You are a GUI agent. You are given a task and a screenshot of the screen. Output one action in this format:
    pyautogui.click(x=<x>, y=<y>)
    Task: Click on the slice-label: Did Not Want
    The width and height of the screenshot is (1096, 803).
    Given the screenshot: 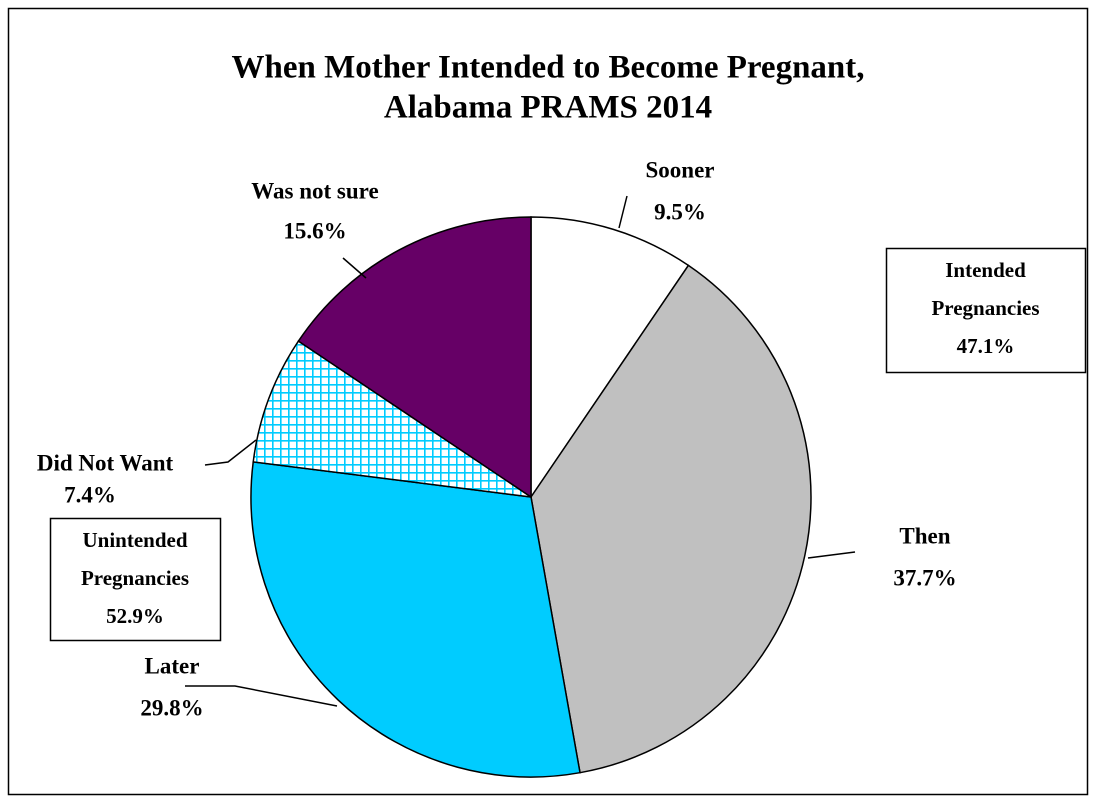 What is the action you would take?
    pyautogui.click(x=105, y=462)
    